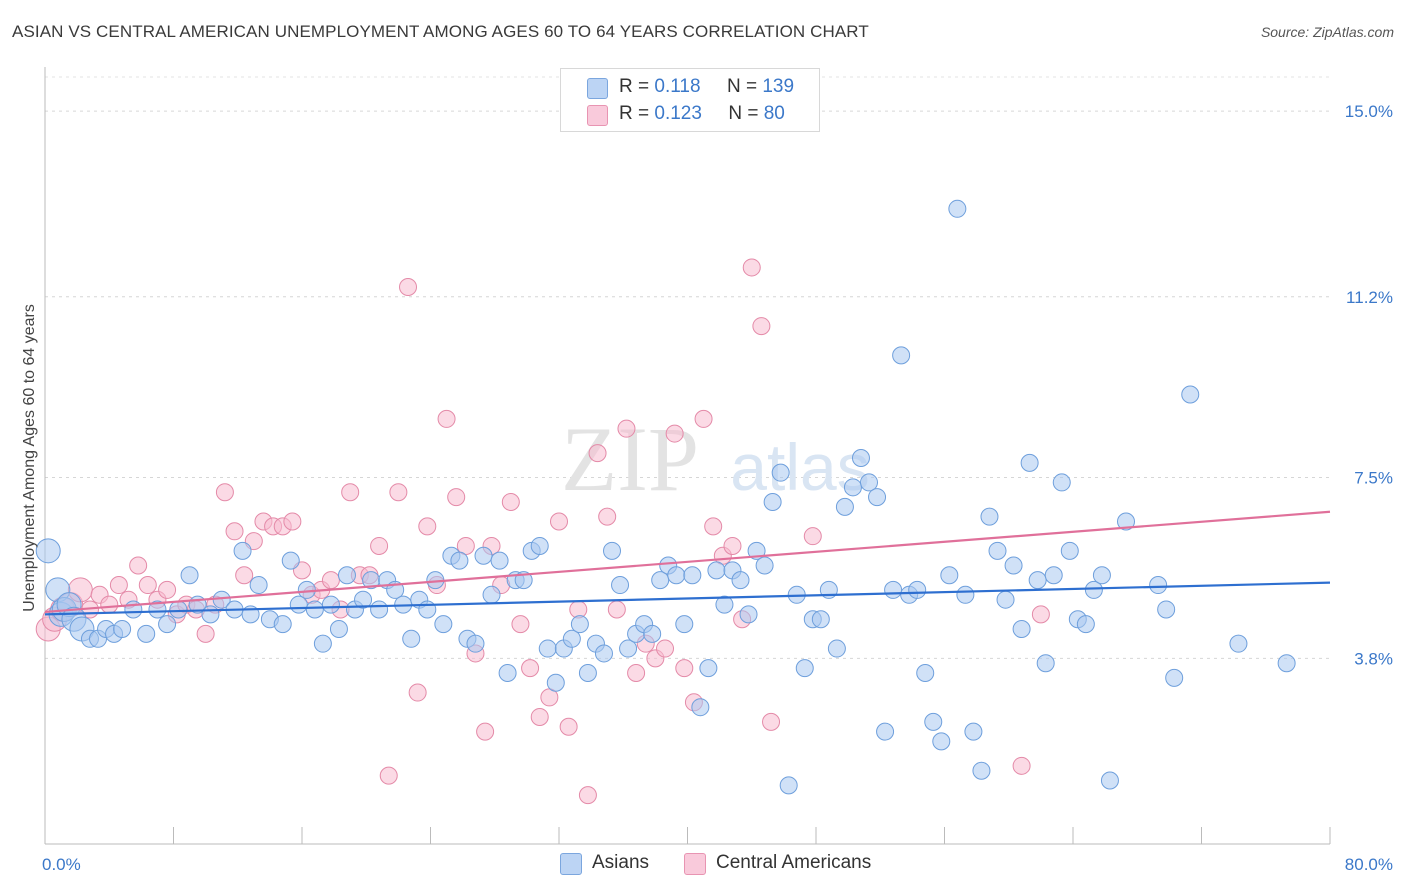 The image size is (1406, 892). I want to click on y-tick-label: 3.8%, so click(1373, 658).